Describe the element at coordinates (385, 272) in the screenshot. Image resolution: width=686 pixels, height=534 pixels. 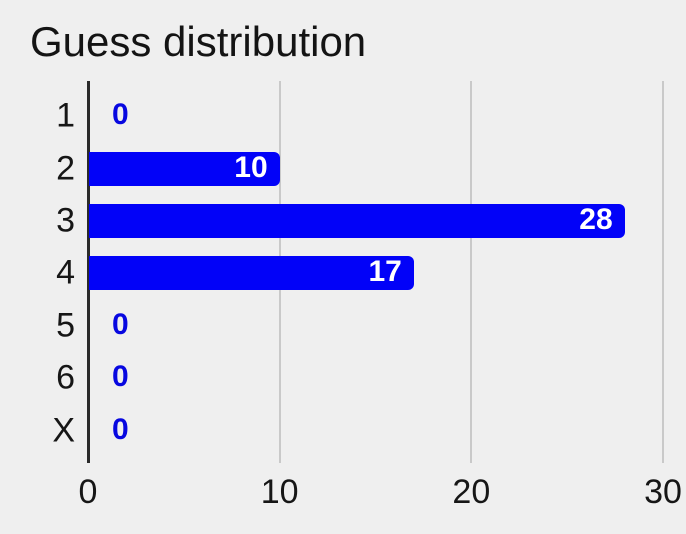
I see `bar-value-label: 17` at that location.